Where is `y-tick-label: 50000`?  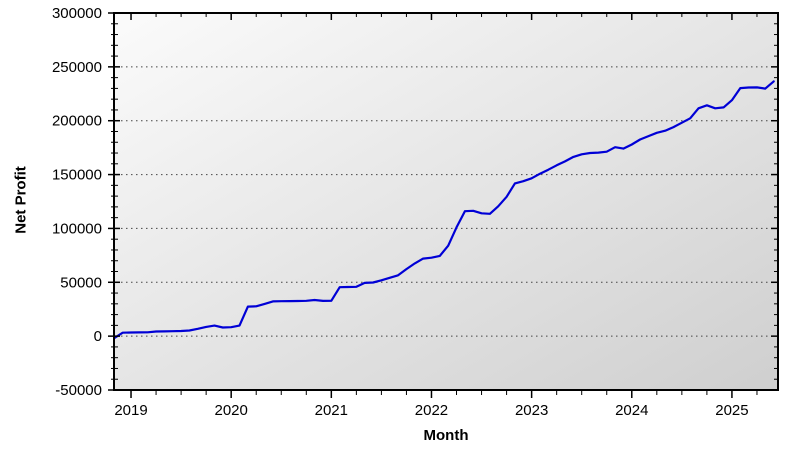 y-tick-label: 50000 is located at coordinates (81, 282).